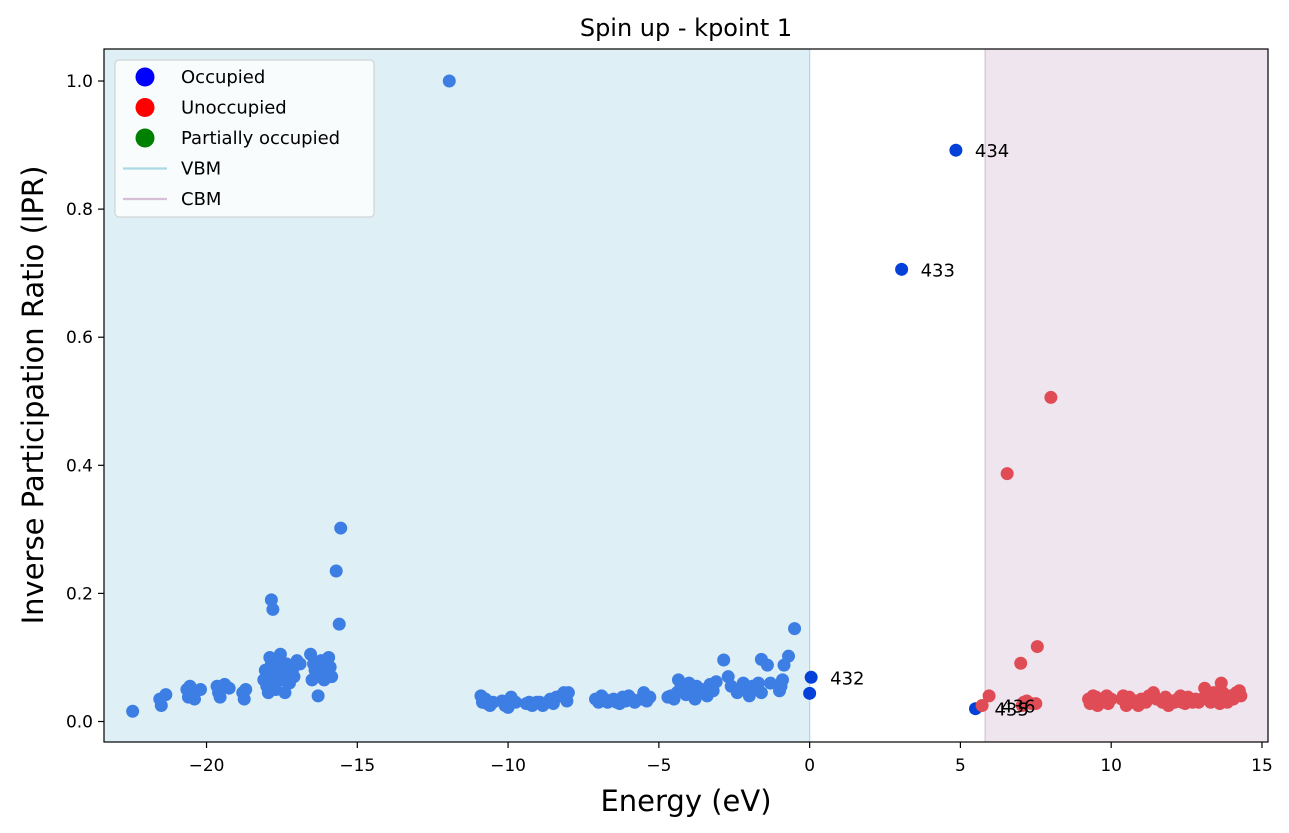  What do you see at coordinates (79, 210) in the screenshot?
I see `y-tick-label: 0.8` at bounding box center [79, 210].